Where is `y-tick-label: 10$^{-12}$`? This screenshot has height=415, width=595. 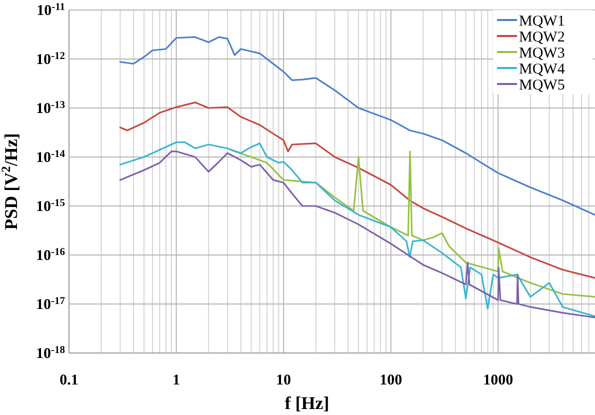 y-tick-label: 10$^{-12}$ is located at coordinates (50, 59).